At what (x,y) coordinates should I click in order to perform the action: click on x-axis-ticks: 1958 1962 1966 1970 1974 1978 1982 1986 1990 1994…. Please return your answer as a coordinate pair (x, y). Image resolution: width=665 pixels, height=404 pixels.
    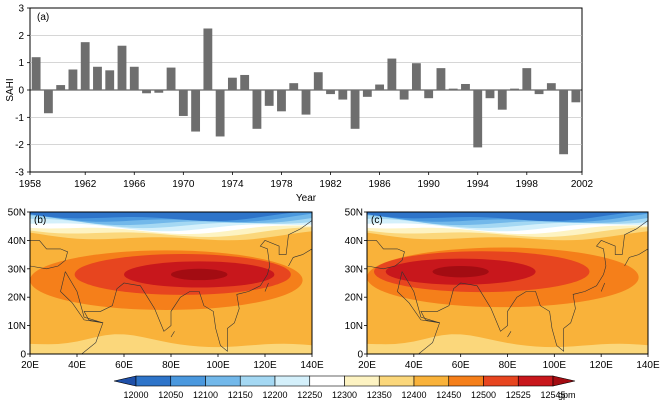
    Looking at the image, I should click on (306, 181).